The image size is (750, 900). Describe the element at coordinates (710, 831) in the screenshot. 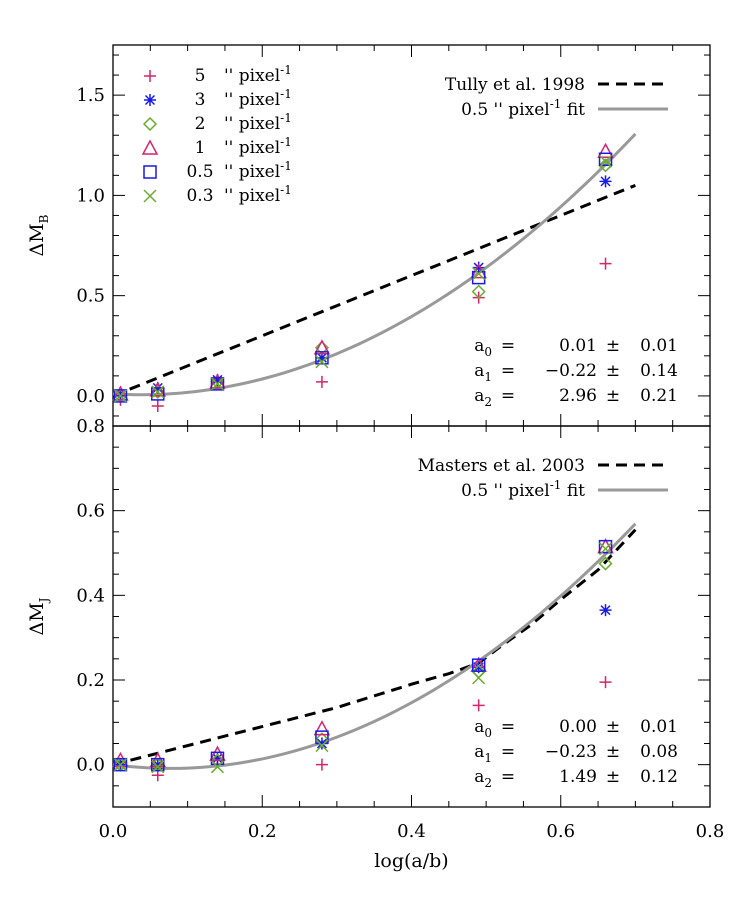

I see `x-tick-label: 0.8` at that location.